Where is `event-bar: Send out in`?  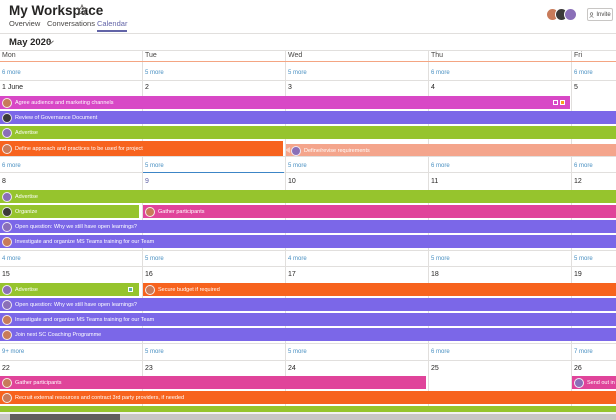
event-bar: Send out in is located at coordinates (594, 382).